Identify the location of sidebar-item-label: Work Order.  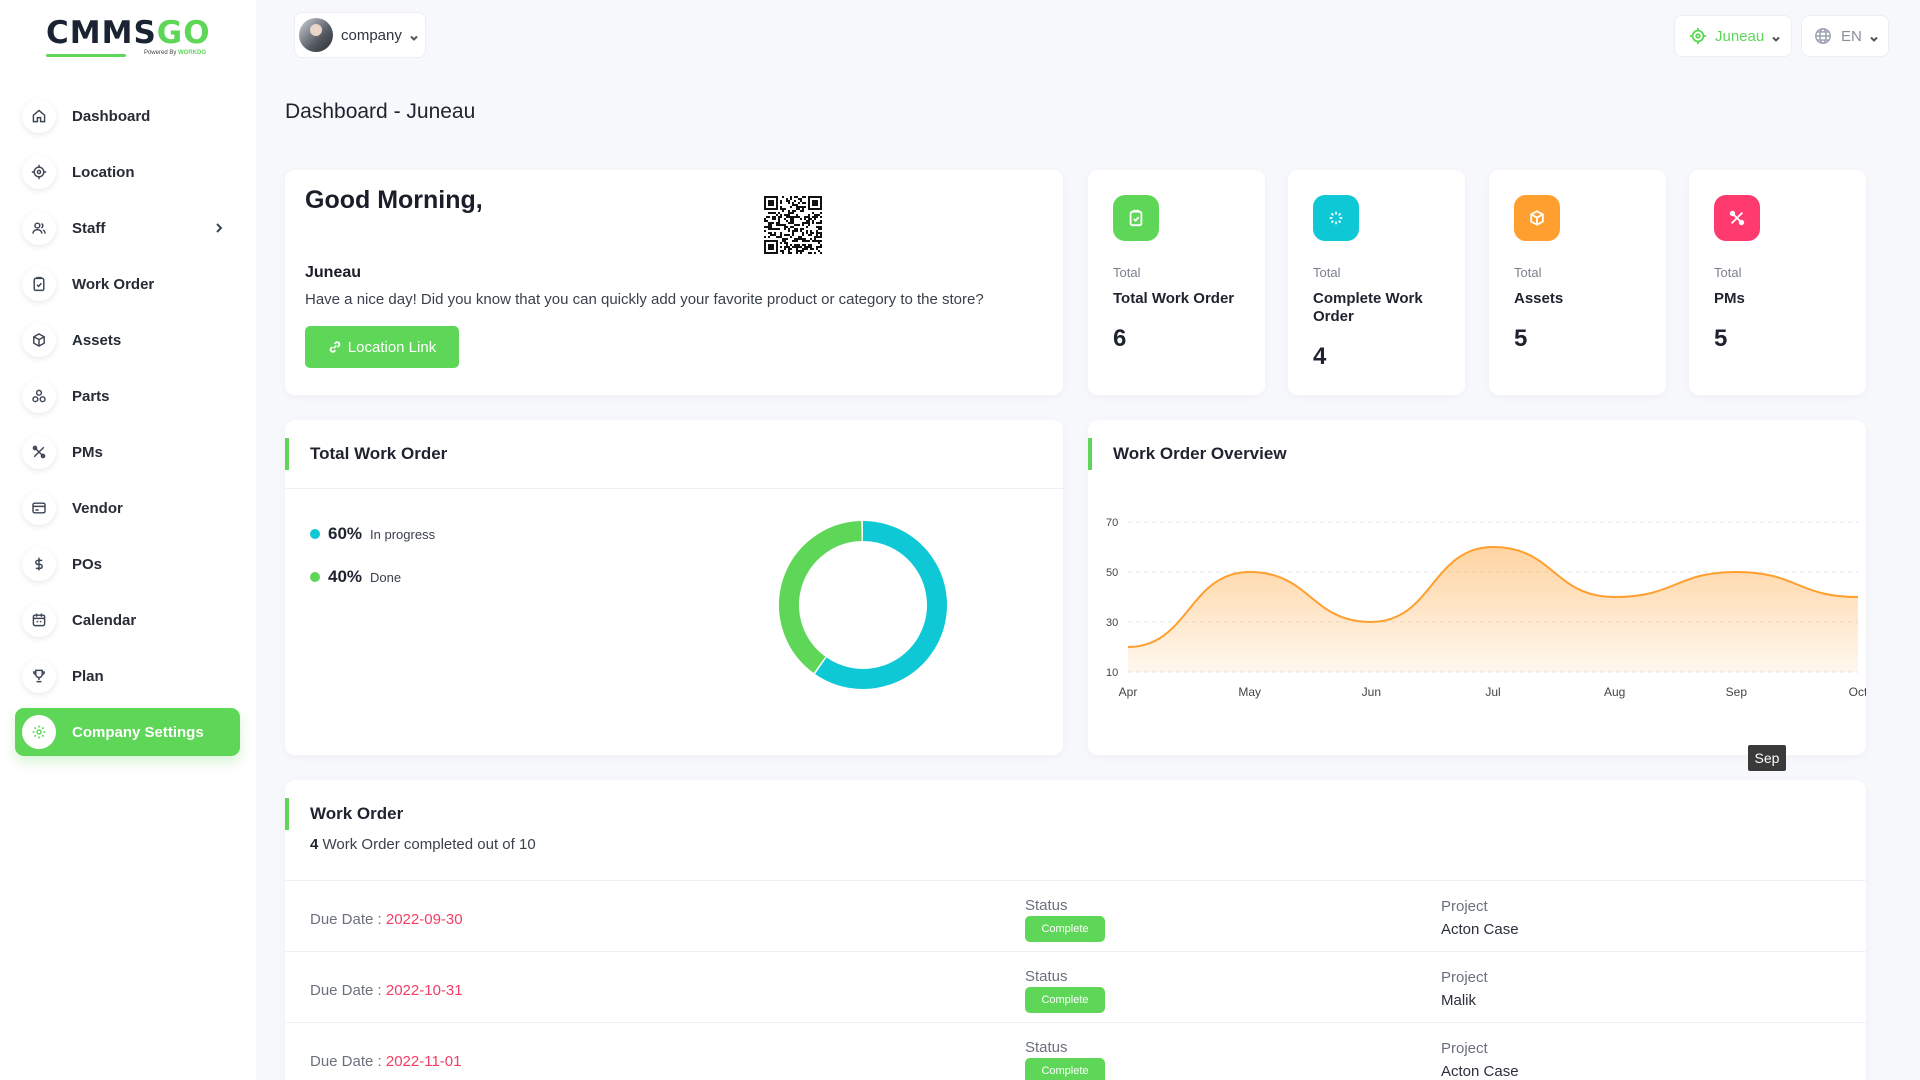
(113, 284).